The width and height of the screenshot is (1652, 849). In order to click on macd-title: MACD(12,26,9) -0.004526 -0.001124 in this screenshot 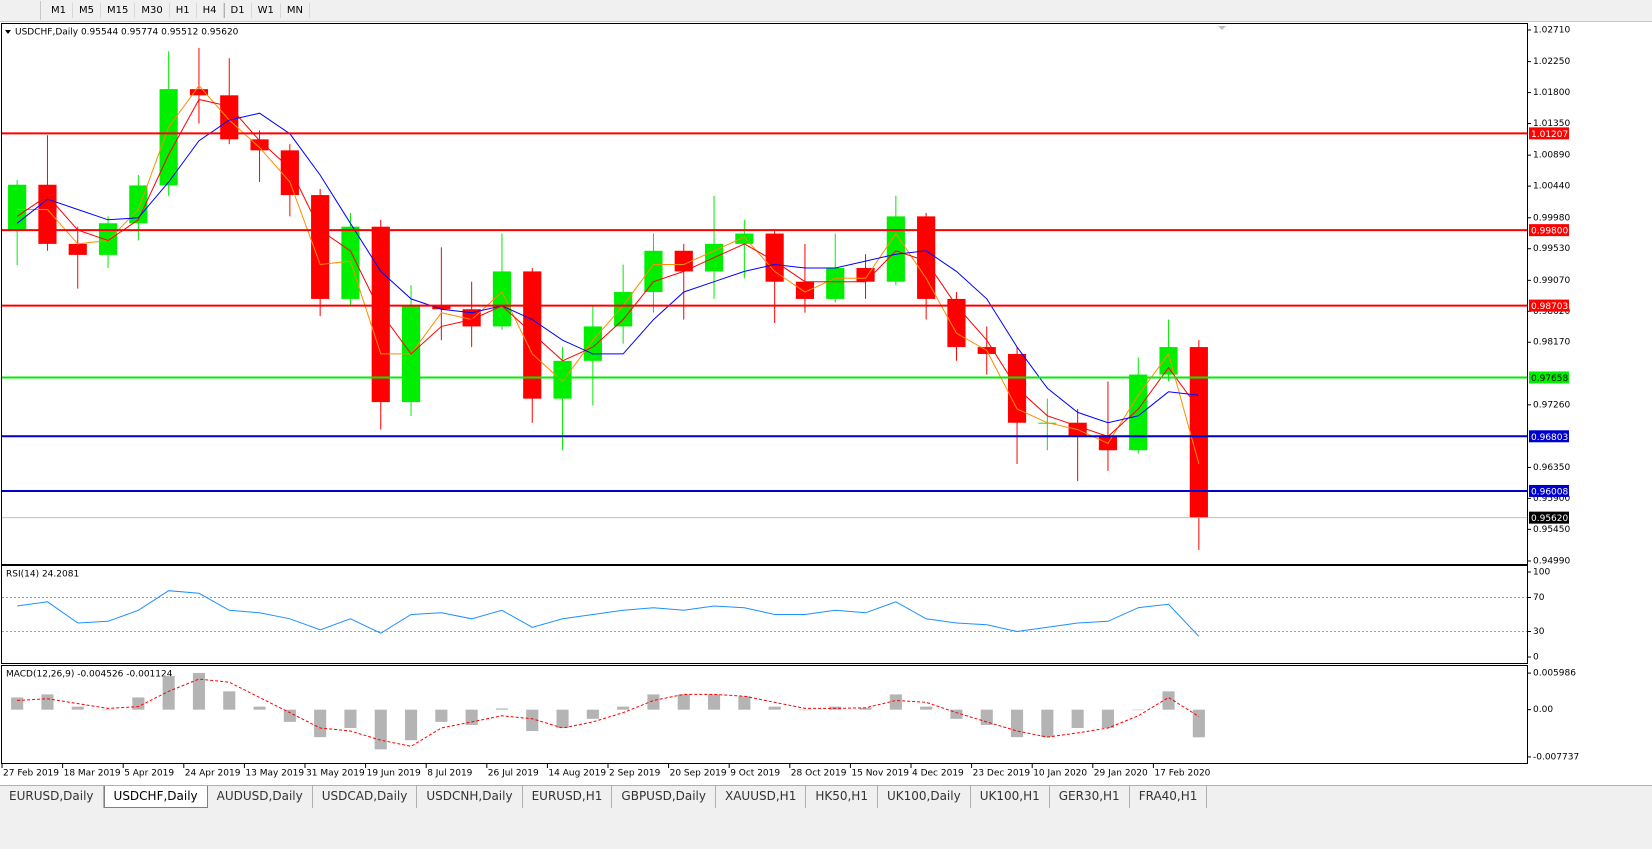, I will do `click(89, 675)`.